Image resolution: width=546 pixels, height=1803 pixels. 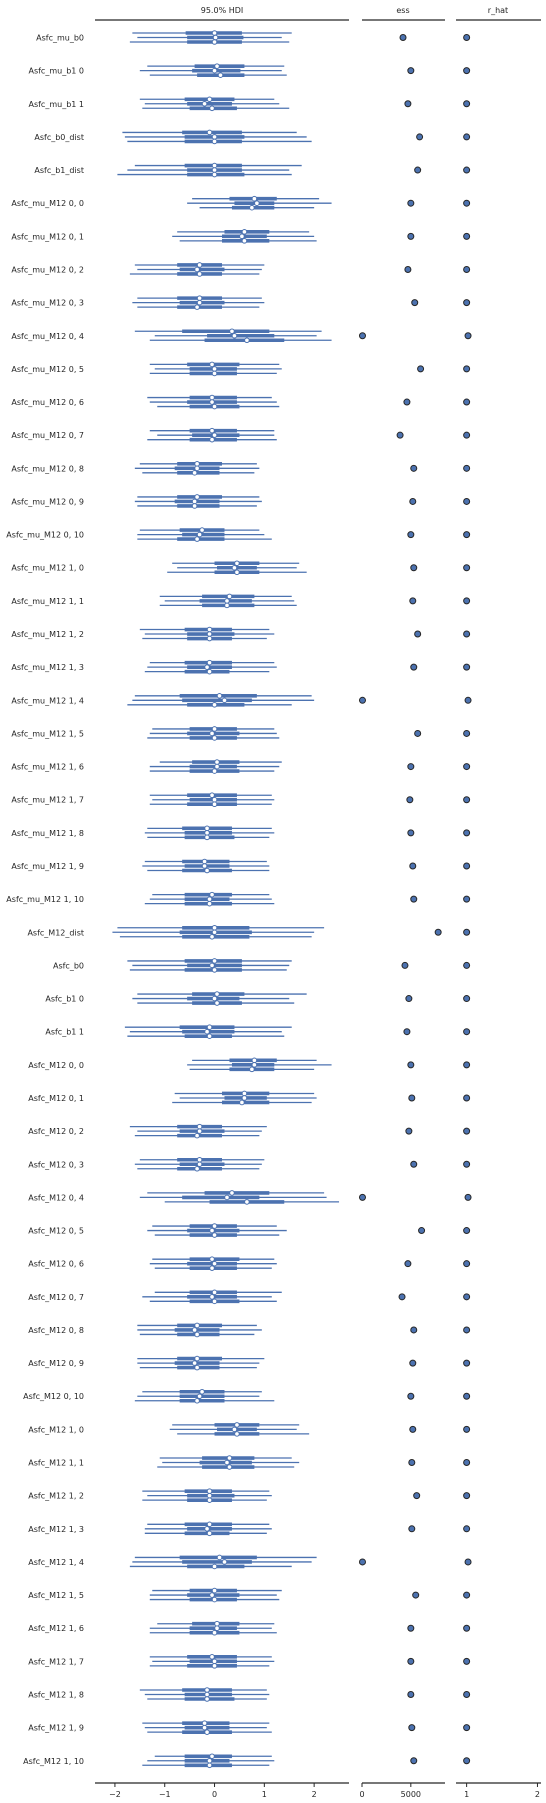 I want to click on forest-row: Asfc_b1_dist, so click(x=252, y=170).